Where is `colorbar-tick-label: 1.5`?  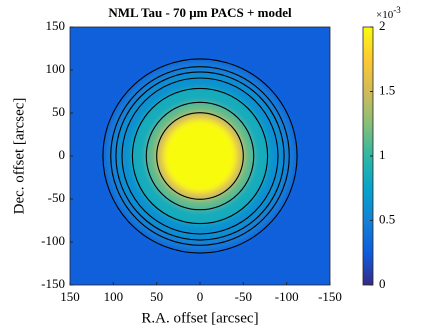 colorbar-tick-label: 1.5 is located at coordinates (387, 89).